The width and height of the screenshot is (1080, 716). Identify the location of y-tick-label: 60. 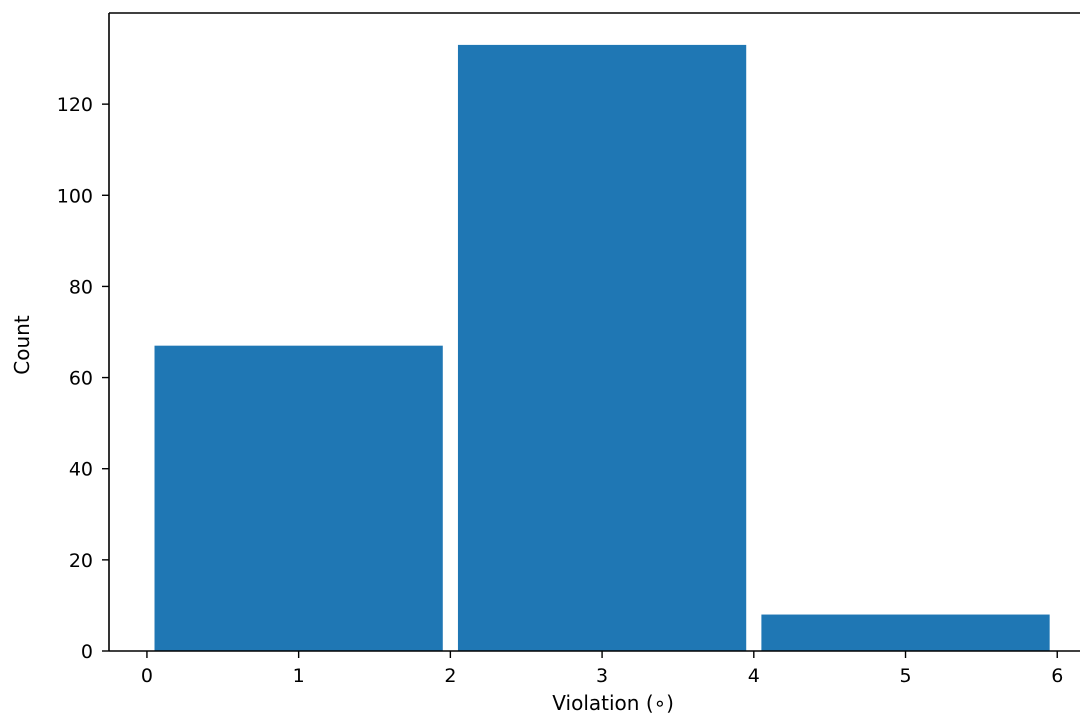
(81, 379).